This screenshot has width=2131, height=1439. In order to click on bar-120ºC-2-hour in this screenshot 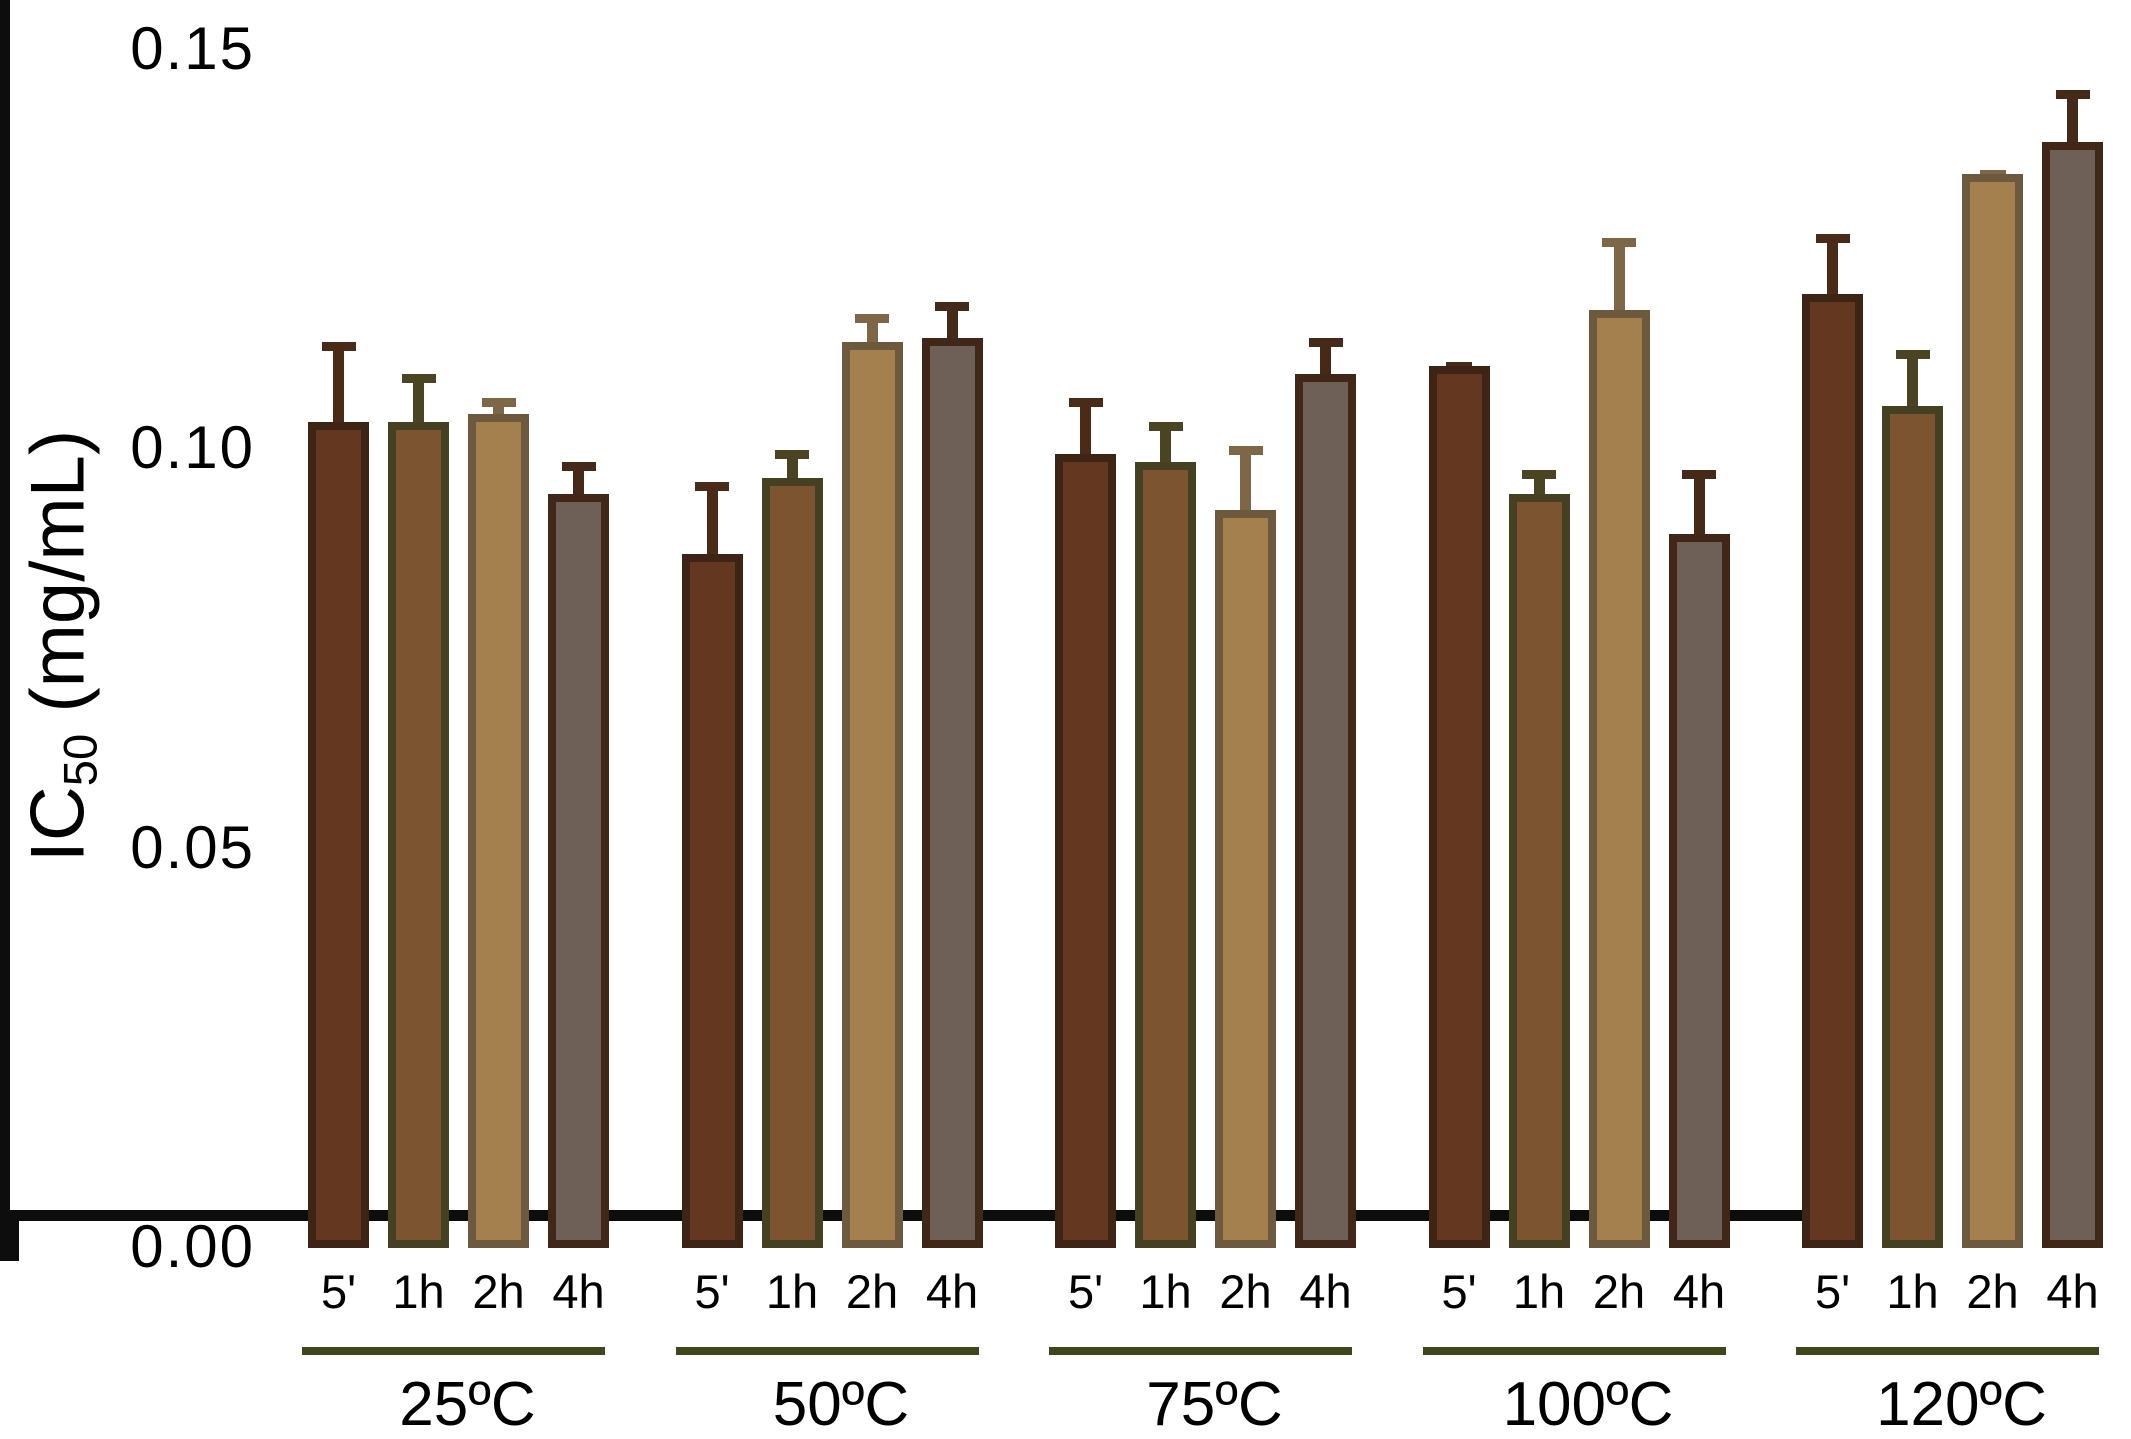, I will do `click(1992, 711)`.